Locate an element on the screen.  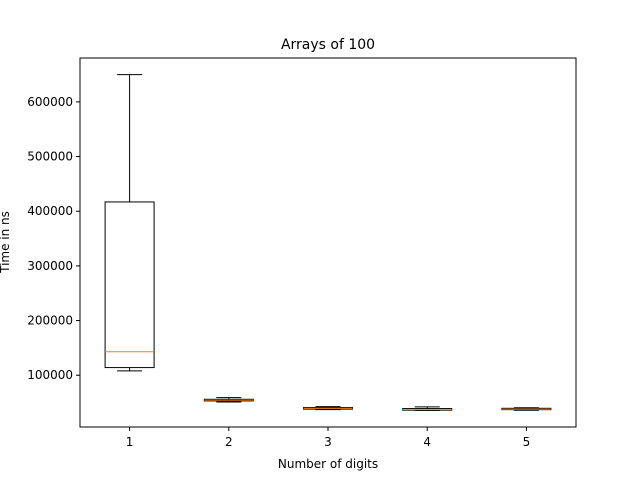
y-axis-label: Time in ns is located at coordinates (6, 242).